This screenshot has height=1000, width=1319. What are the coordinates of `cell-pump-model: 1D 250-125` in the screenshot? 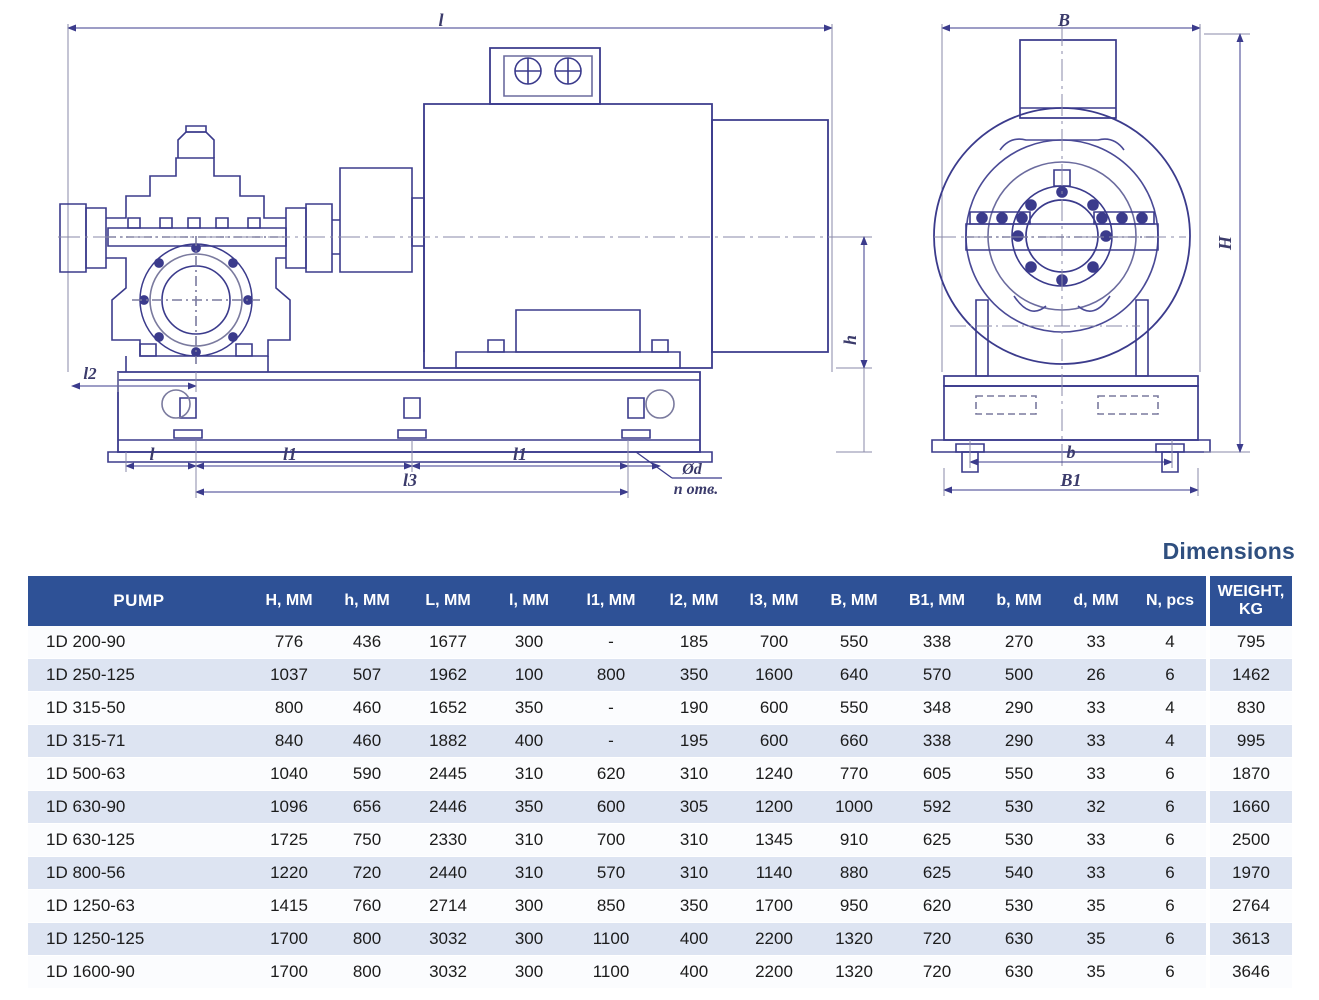 It's located at (139, 675).